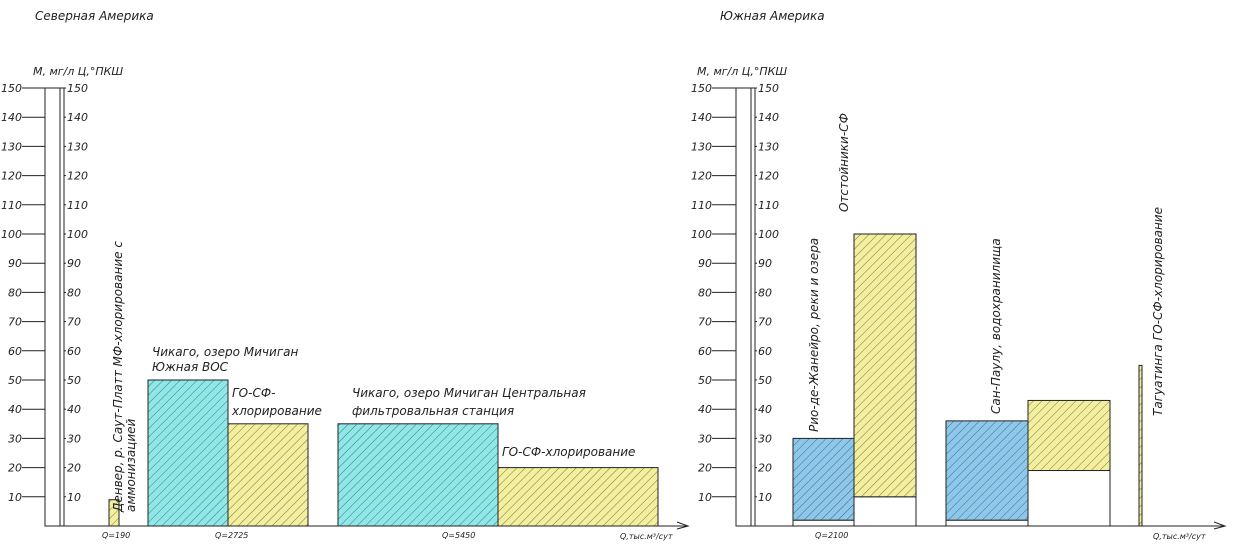 The width and height of the screenshot is (1233, 549). What do you see at coordinates (74, 351) in the screenshot?
I see `north-y-tick-label-right: 60` at bounding box center [74, 351].